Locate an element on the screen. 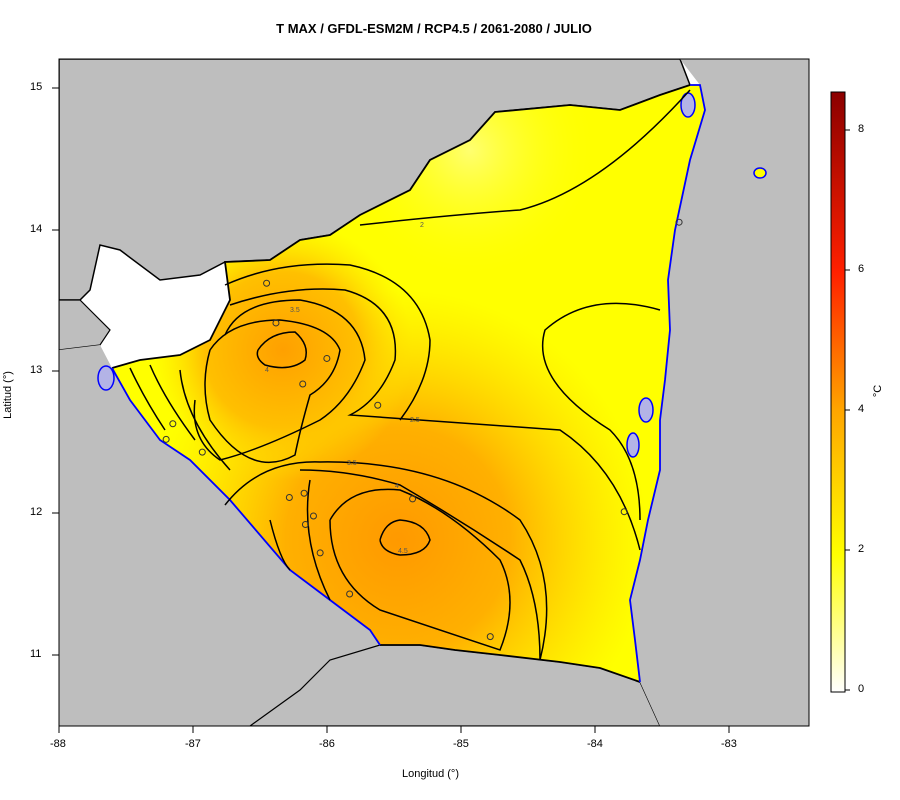 This screenshot has width=900, height=800. colorbar-tick-label: 2 is located at coordinates (861, 549).